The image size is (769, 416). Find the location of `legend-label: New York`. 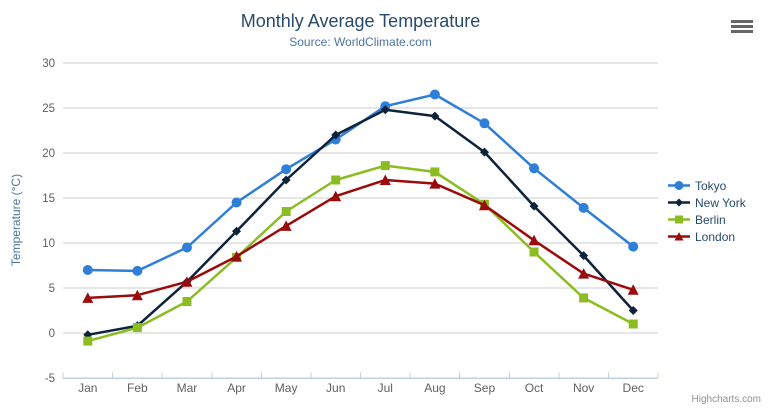

legend-label: New York is located at coordinates (720, 202).